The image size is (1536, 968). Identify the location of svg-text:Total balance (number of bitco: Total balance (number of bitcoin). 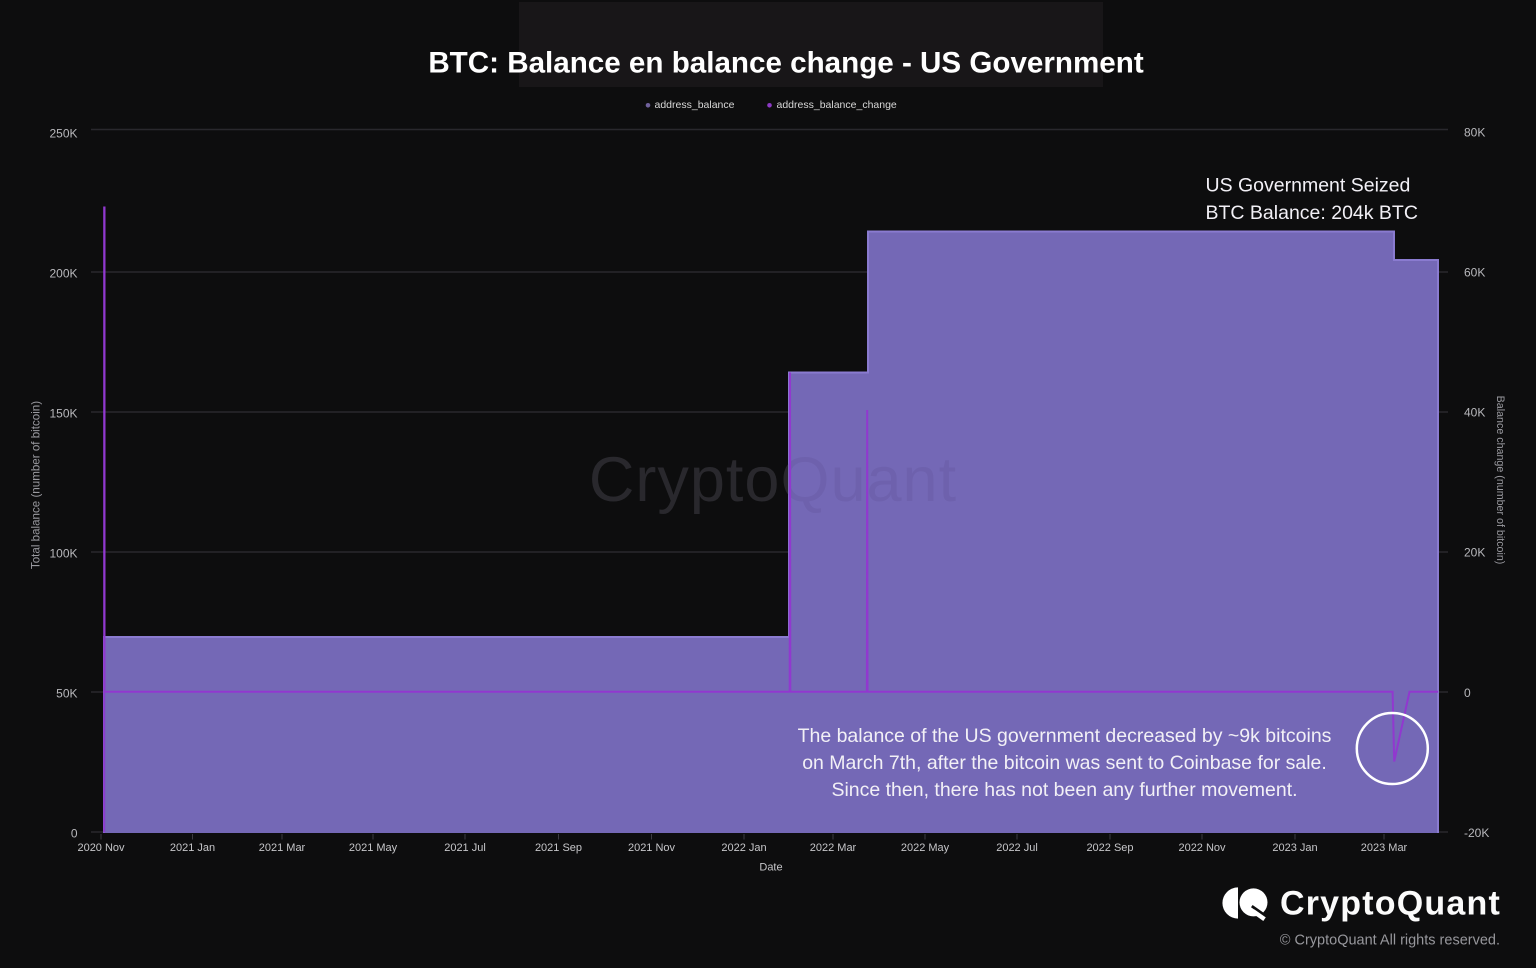
(36, 485).